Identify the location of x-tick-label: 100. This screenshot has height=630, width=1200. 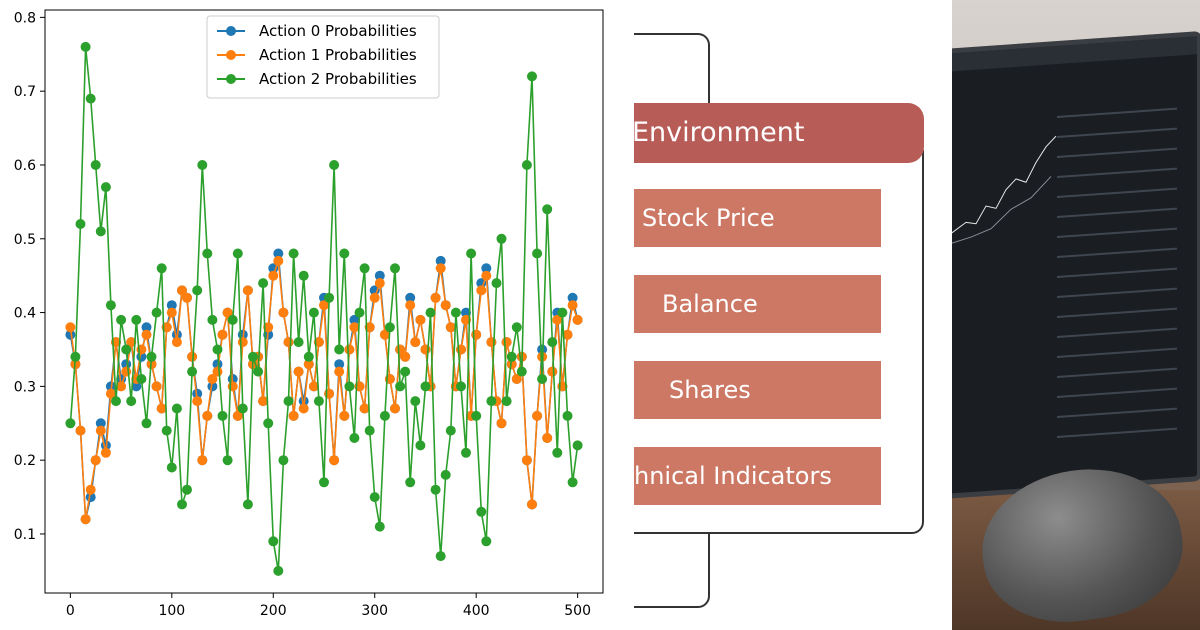
(171, 611).